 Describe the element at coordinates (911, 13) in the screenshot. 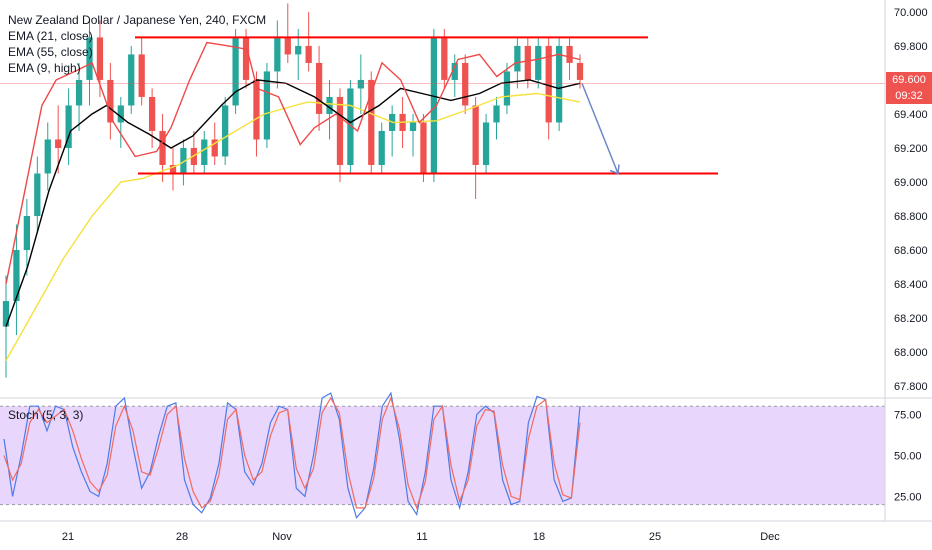

I see `price-tick-label: 70.000` at that location.